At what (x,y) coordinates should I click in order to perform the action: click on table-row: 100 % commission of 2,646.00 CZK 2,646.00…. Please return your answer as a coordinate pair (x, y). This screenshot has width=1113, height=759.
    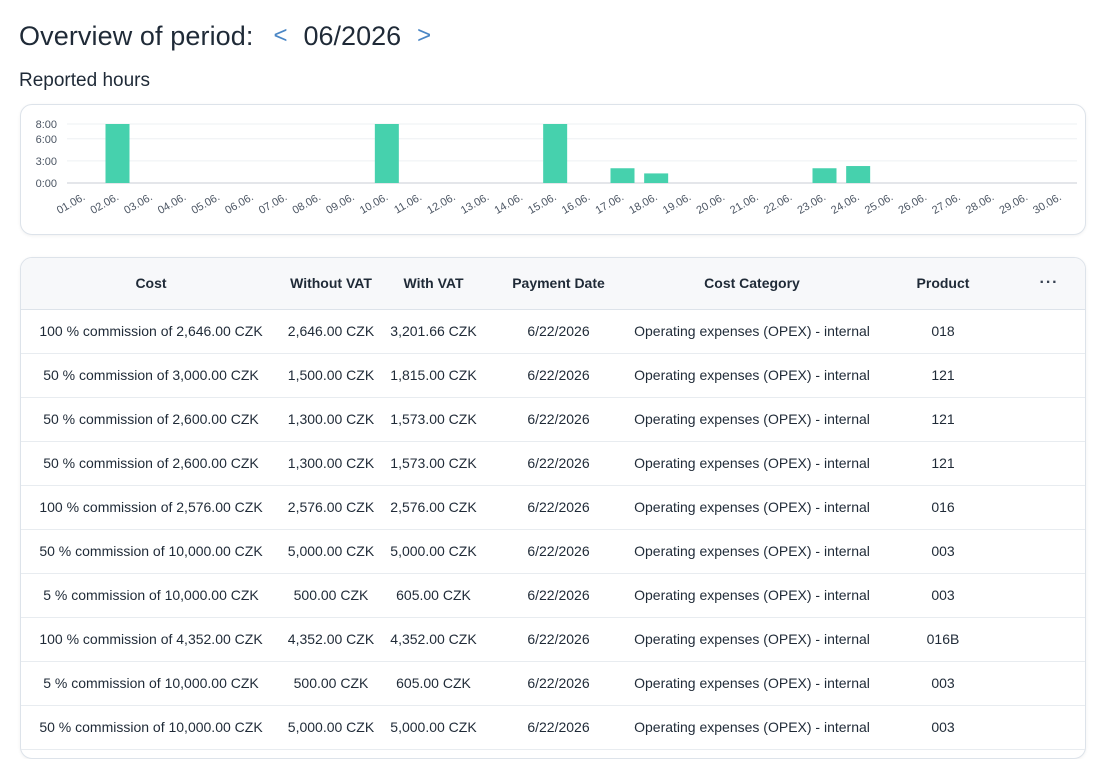
    Looking at the image, I should click on (553, 331).